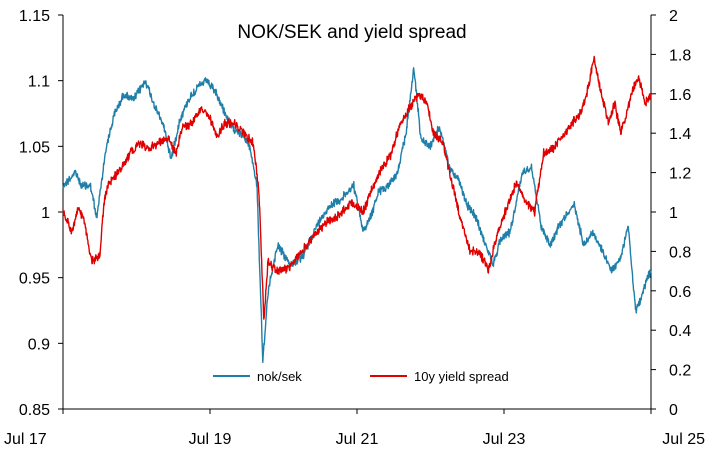 This screenshot has width=709, height=462. What do you see at coordinates (504, 439) in the screenshot?
I see `x-axis-tick-label: Jul 23` at bounding box center [504, 439].